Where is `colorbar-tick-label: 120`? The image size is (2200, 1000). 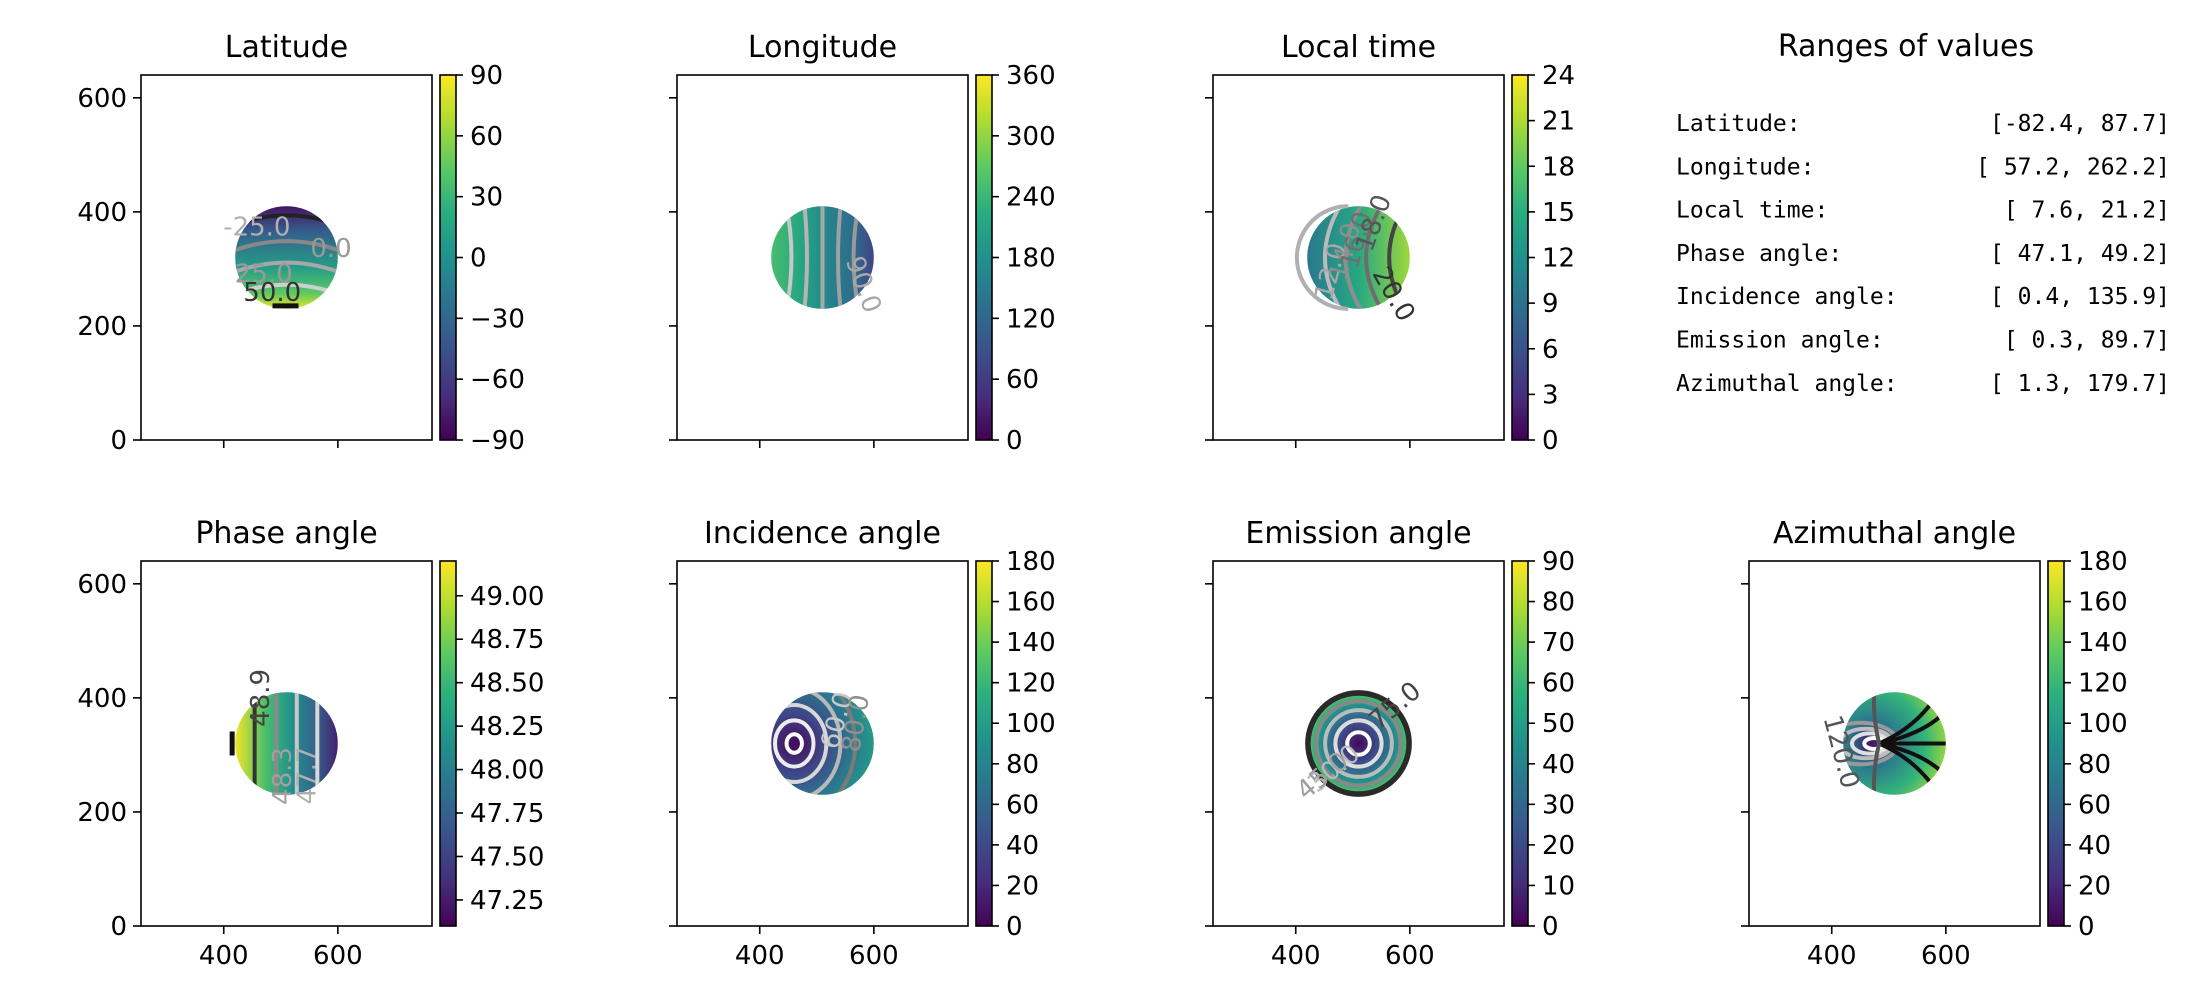
colorbar-tick-label: 120 is located at coordinates (2103, 684).